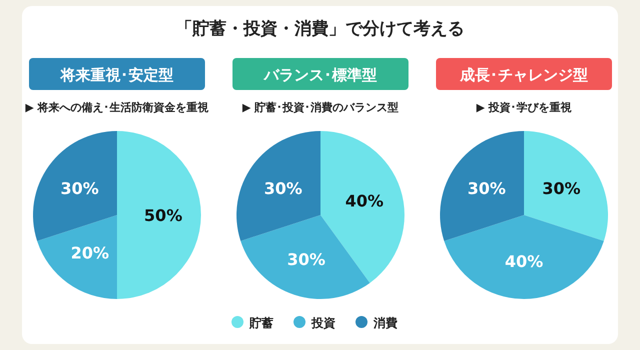 The image size is (640, 350). I want to click on data-label: 20%, so click(89, 252).